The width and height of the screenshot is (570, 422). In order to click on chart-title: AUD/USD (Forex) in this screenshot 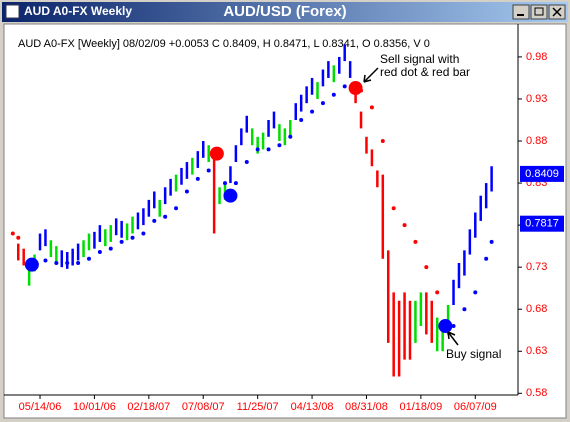, I will do `click(284, 11)`.